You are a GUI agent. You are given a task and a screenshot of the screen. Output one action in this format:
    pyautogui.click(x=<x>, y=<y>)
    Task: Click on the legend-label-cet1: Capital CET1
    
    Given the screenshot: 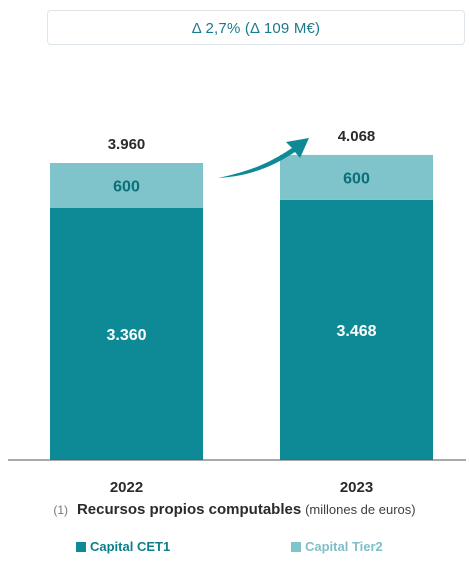 What is the action you would take?
    pyautogui.click(x=130, y=546)
    